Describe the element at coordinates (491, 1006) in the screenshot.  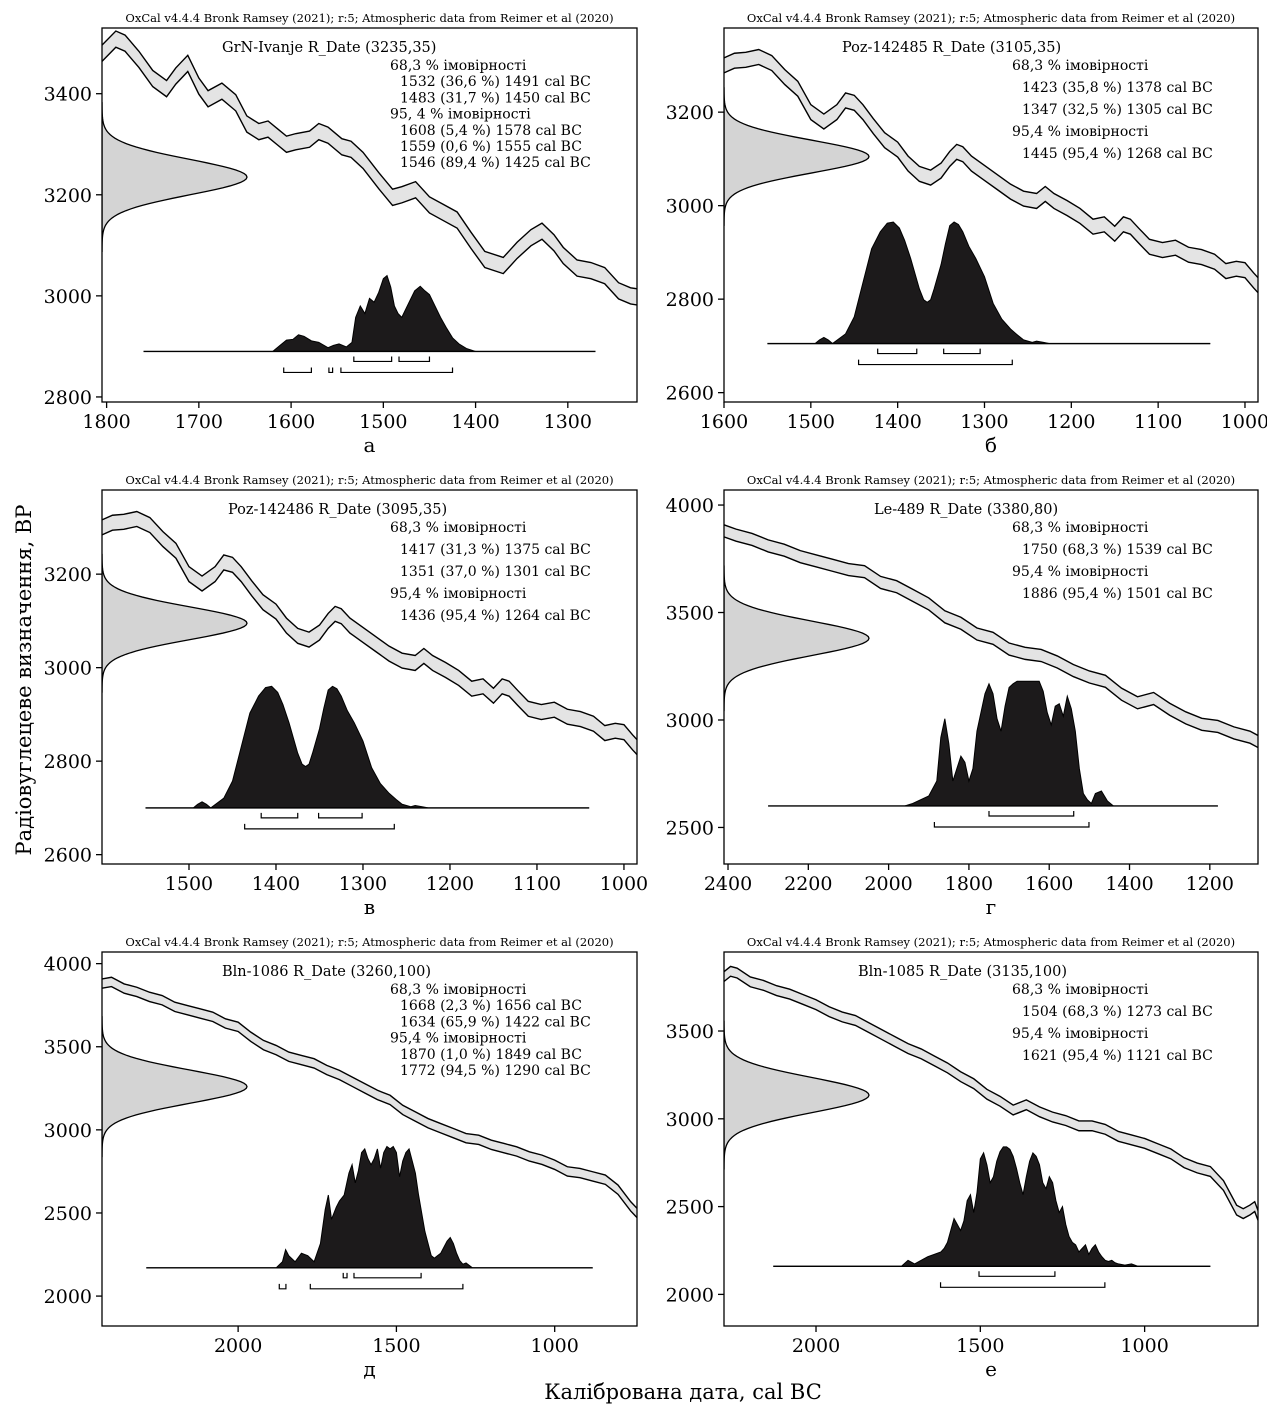
I see `range-text: 1668 (2,3 %) 1656 cal BC` at that location.